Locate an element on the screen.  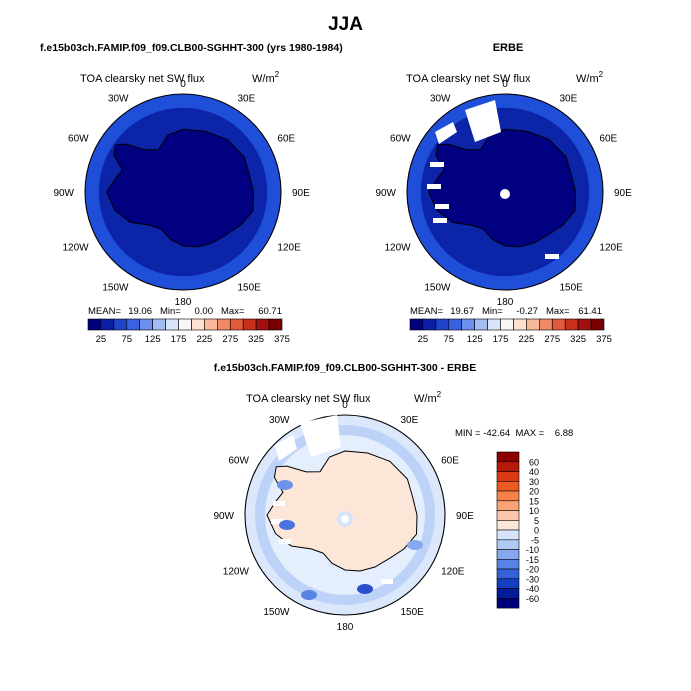
colorbar-tick-label: -20 is located at coordinates (532, 570).